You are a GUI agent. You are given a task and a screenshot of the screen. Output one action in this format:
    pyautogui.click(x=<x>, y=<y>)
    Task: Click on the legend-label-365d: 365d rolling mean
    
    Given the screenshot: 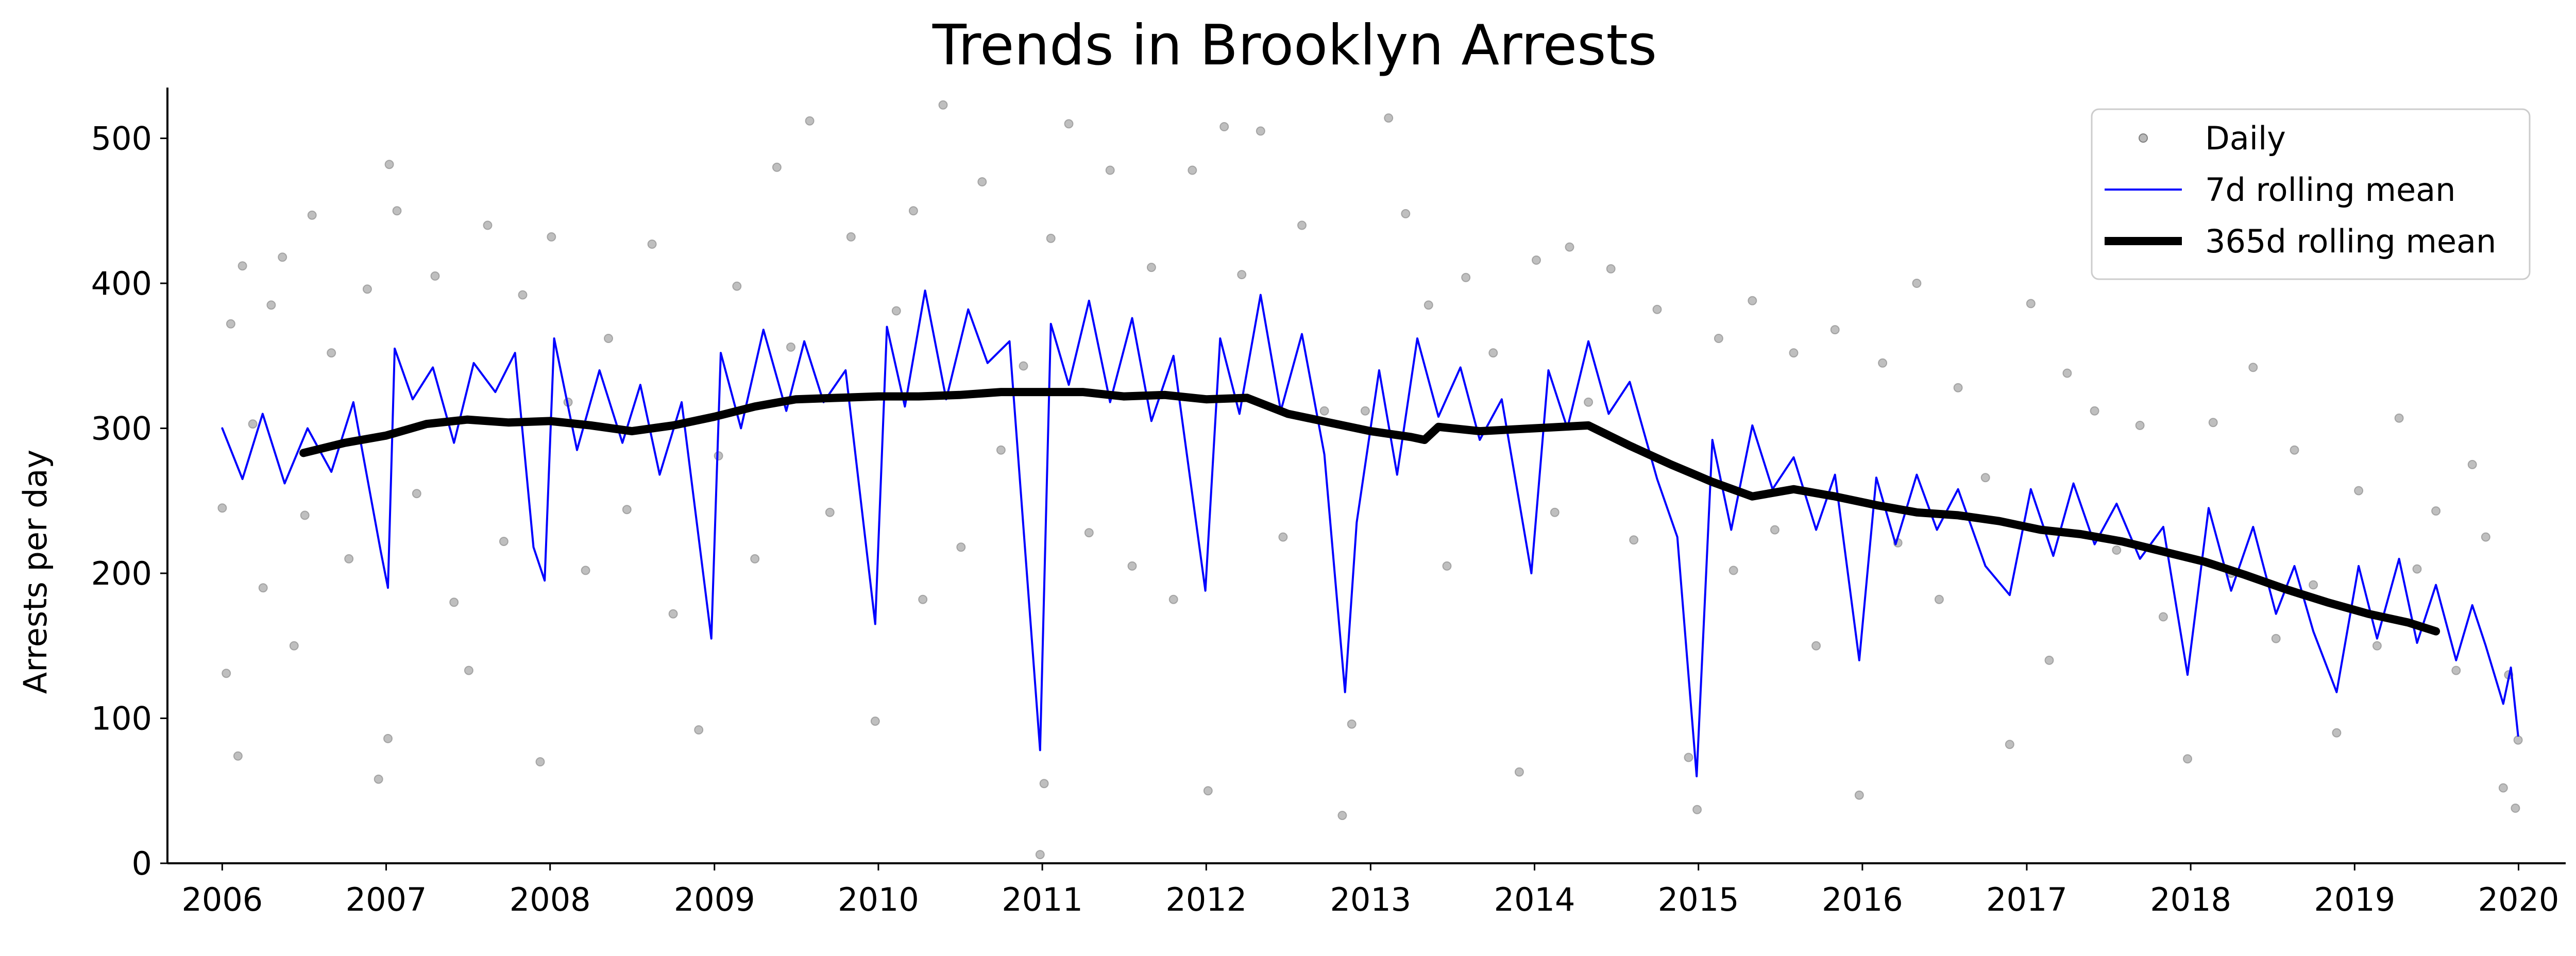 What is the action you would take?
    pyautogui.click(x=2350, y=241)
    